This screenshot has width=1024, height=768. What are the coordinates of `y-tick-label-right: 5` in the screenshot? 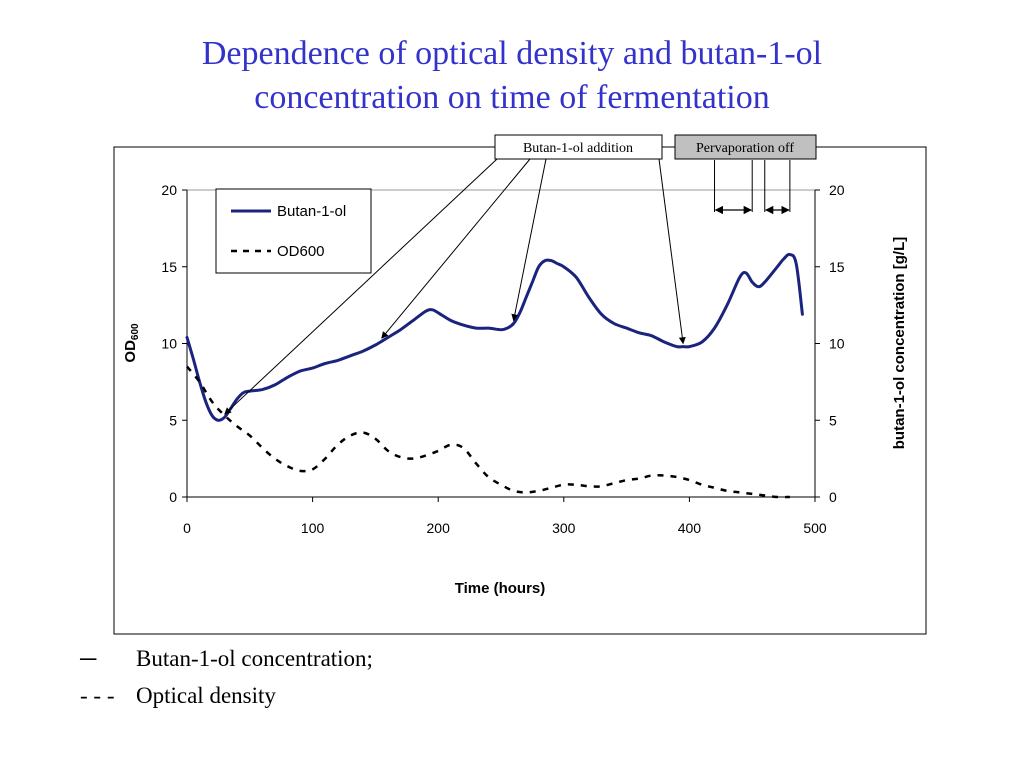 It's located at (833, 420).